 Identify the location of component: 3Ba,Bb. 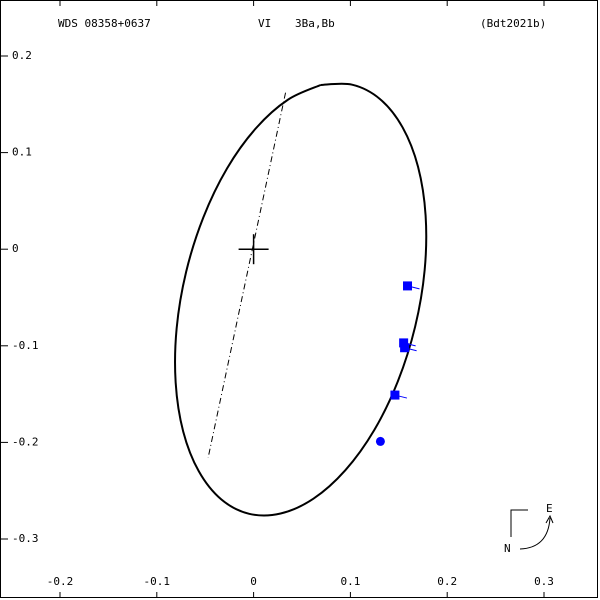
(315, 23).